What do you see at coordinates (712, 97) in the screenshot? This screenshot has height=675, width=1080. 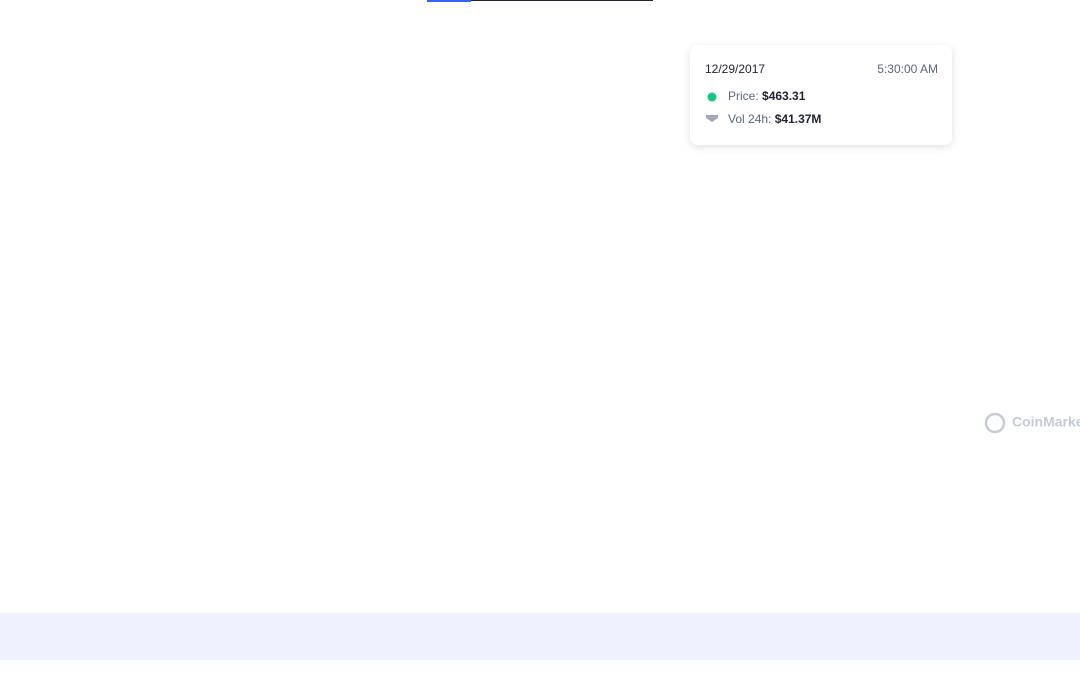 I see `price-dot` at bounding box center [712, 97].